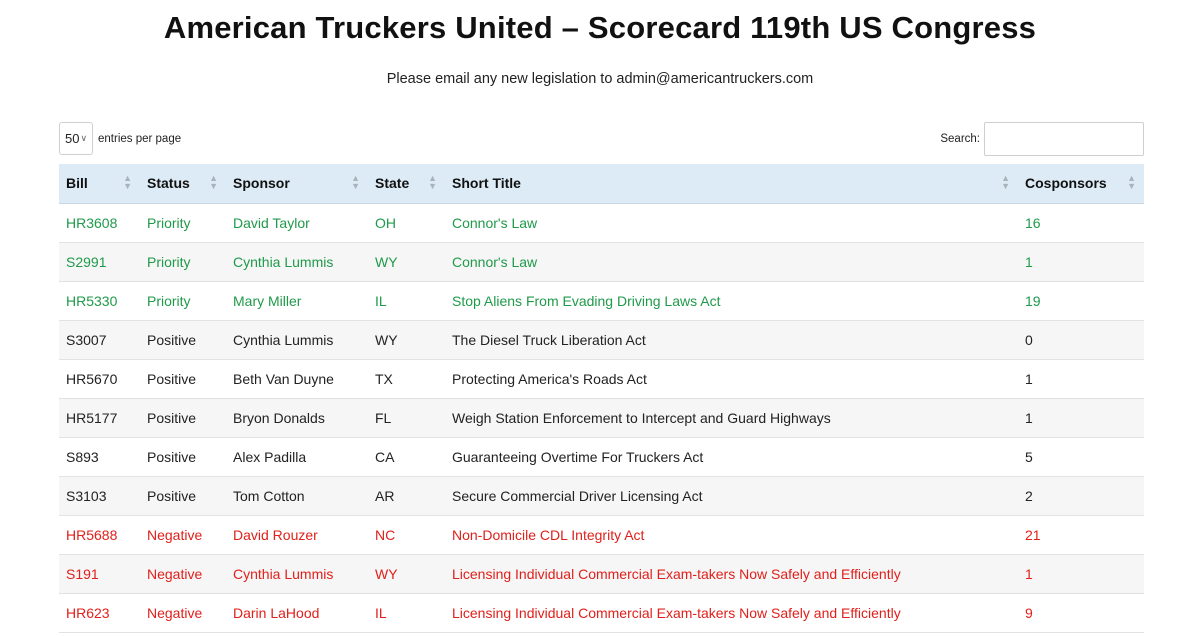 This screenshot has height=636, width=1200. I want to click on sponsor-cell: Bryon Donalds, so click(297, 418).